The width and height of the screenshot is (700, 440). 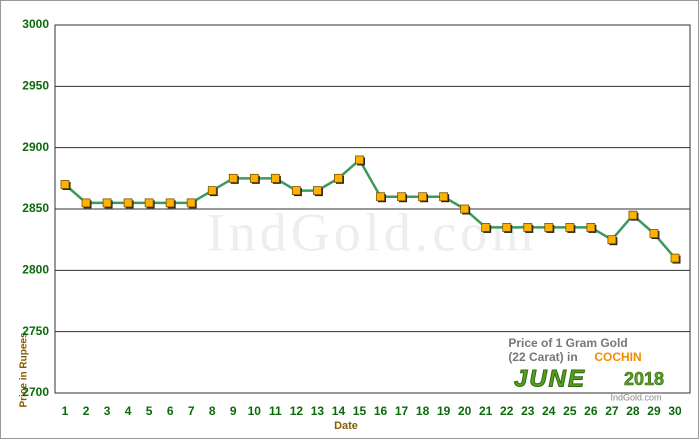 What do you see at coordinates (318, 411) in the screenshot?
I see `x-tick-label: 13` at bounding box center [318, 411].